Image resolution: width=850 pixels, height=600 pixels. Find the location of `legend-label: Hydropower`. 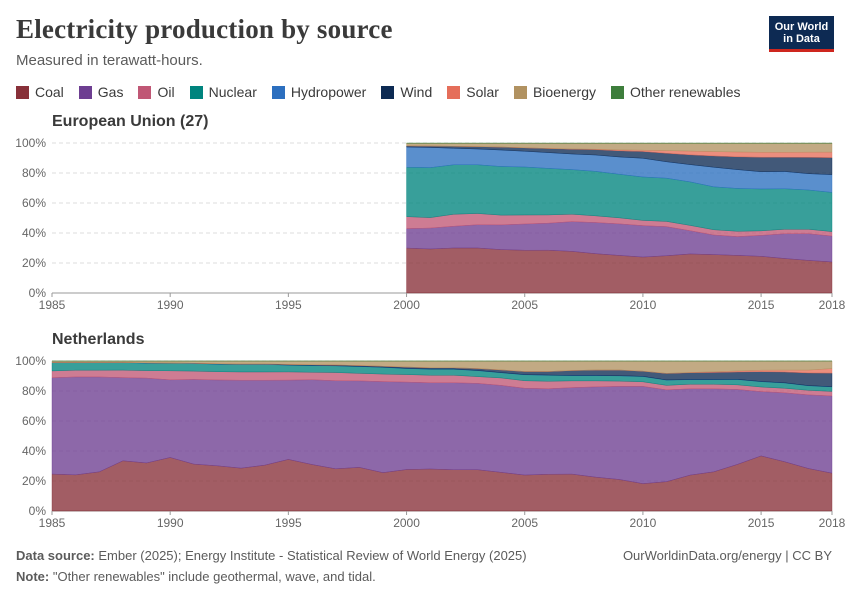

legend-label: Hydropower is located at coordinates (328, 92).